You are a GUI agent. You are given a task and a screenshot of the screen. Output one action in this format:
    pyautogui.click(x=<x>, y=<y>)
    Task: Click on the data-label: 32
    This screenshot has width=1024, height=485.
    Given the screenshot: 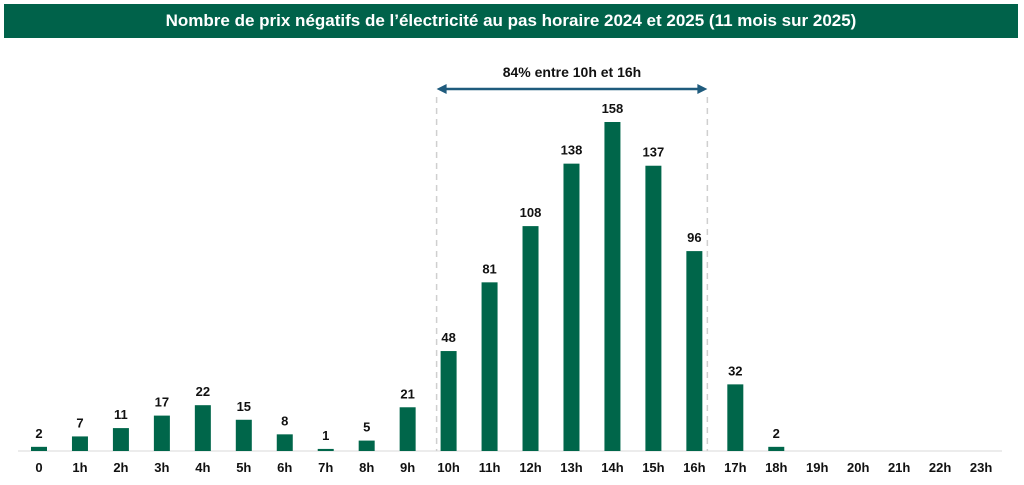 What is the action you would take?
    pyautogui.click(x=735, y=370)
    